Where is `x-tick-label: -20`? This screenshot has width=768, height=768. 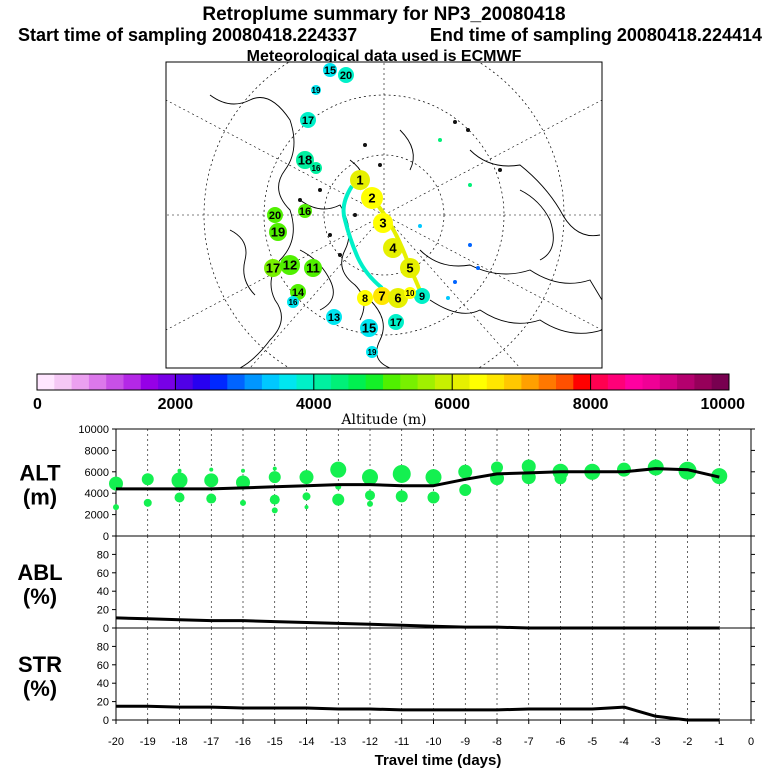
x-tick-label: -20 is located at coordinates (116, 742).